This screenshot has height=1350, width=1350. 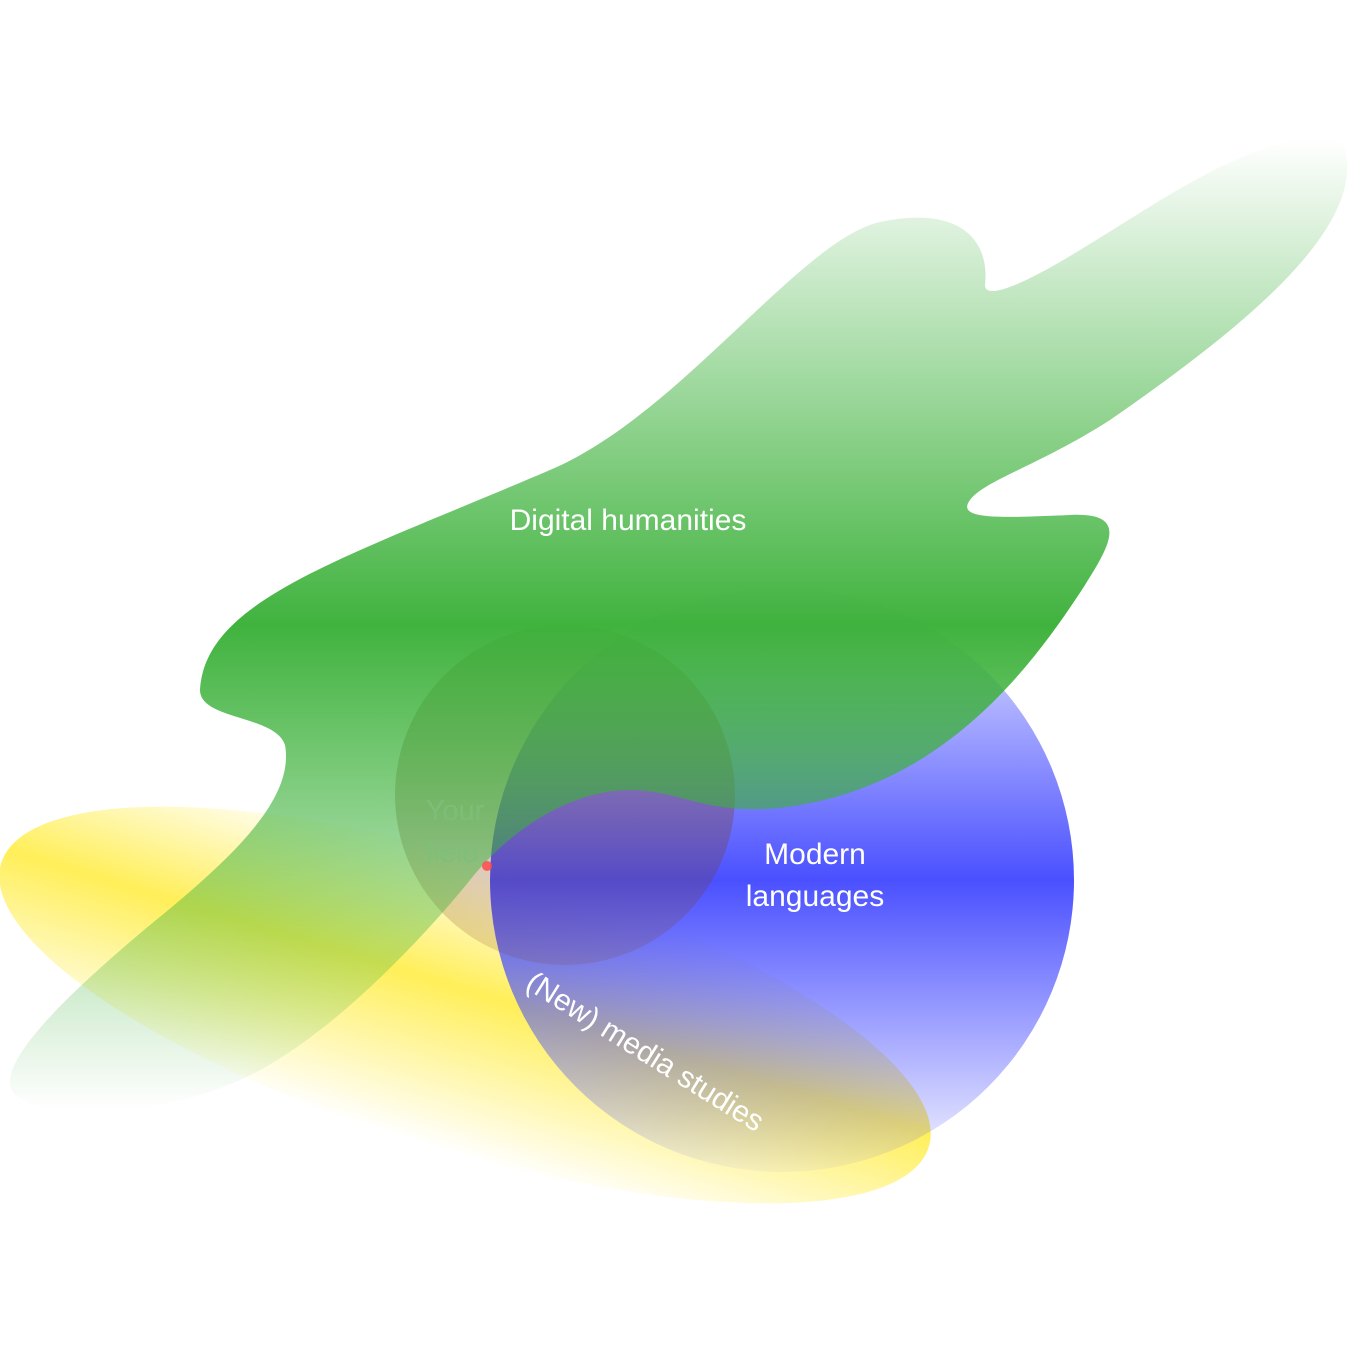 What do you see at coordinates (455, 811) in the screenshot?
I see `your-field-label-line1: Your` at bounding box center [455, 811].